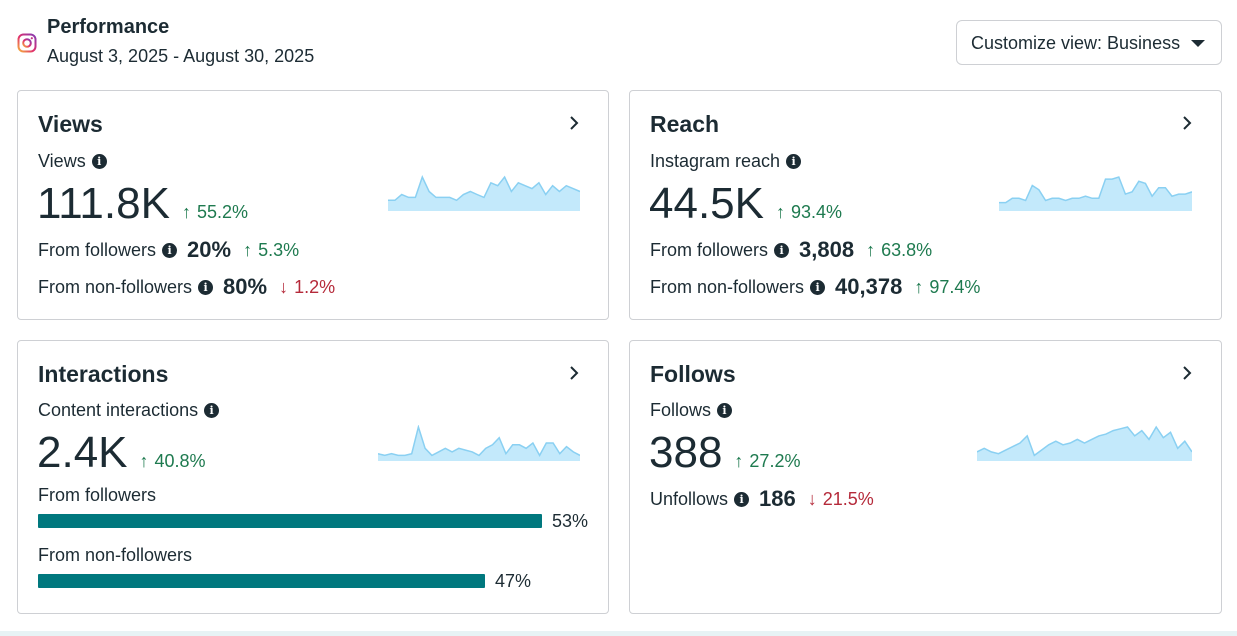 This screenshot has height=636, width=1237. I want to click on views-followers-row: From followers i 20% ↑ 5.3%, so click(168, 250).